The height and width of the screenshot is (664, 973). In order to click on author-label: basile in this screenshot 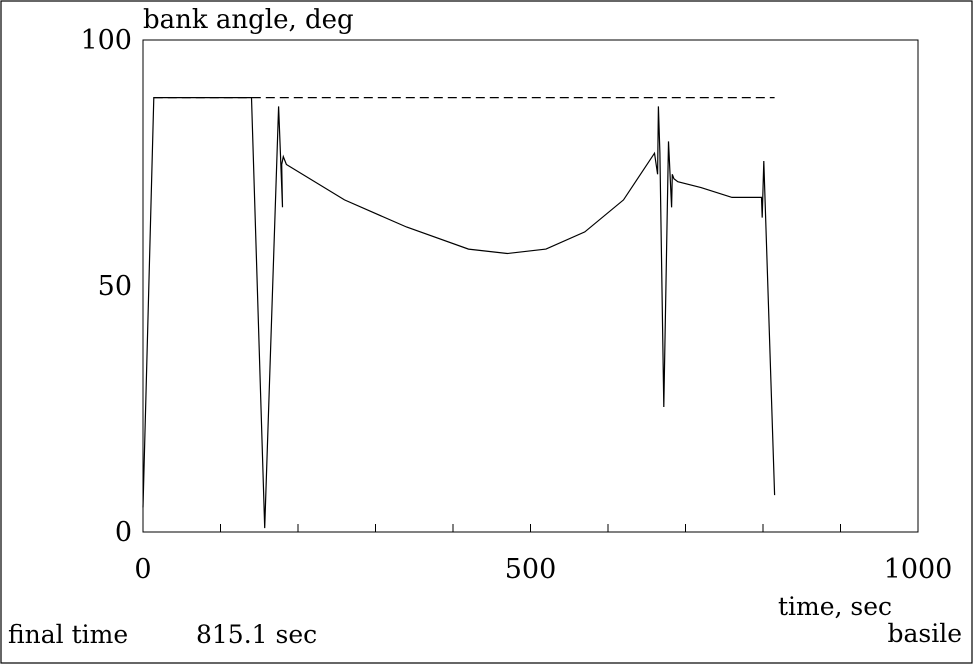, I will do `click(924, 633)`.